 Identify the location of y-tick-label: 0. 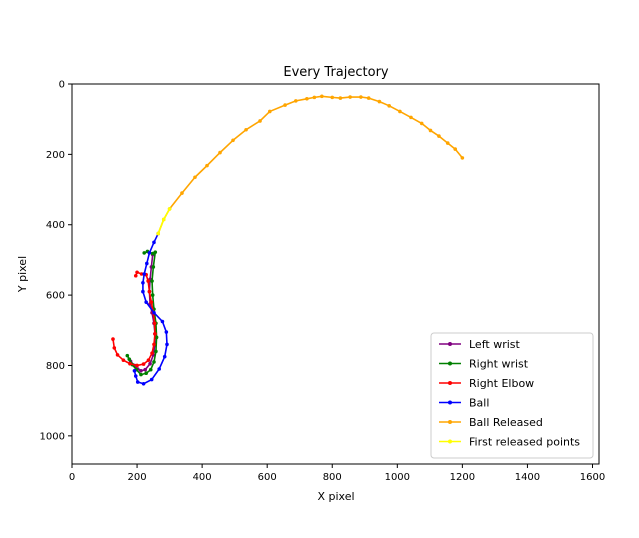
(62, 85).